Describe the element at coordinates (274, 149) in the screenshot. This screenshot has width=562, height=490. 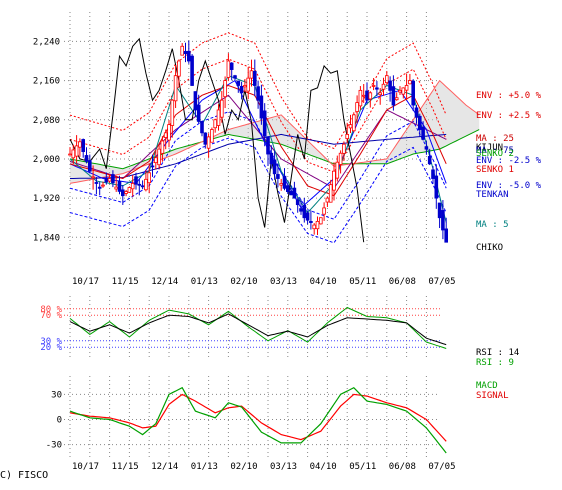
I see `senko2-line` at that location.